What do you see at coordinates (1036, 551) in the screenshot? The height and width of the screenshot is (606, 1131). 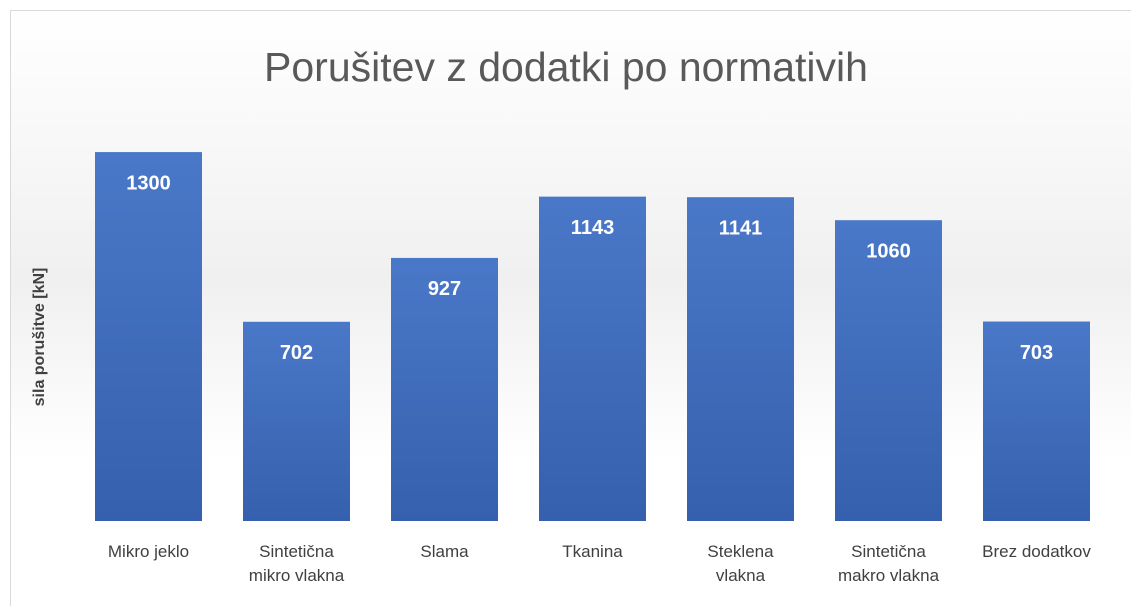 I see `x-tick-label: Brez dodatkov` at bounding box center [1036, 551].